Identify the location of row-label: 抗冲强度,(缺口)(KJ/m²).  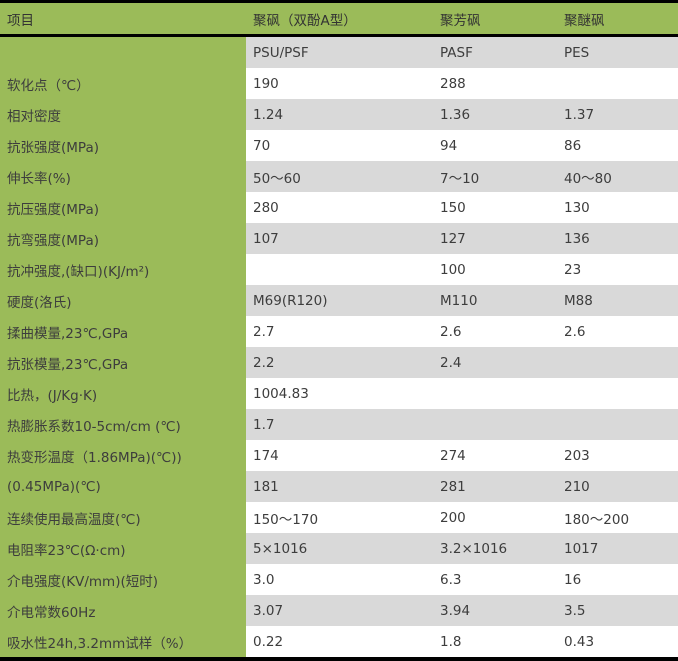
(123, 269).